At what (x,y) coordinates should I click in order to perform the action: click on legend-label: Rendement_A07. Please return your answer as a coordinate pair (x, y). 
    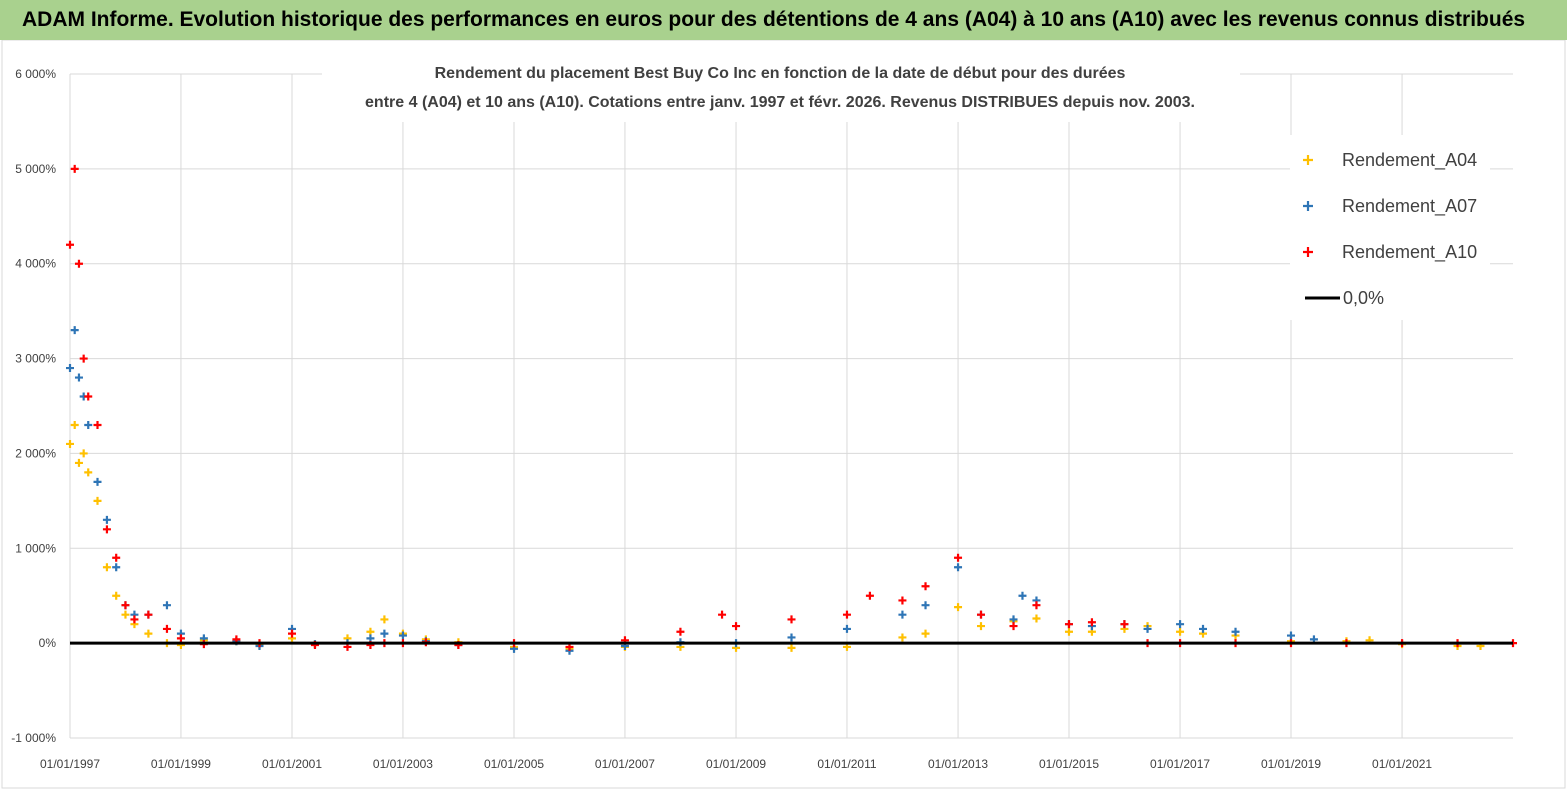
    Looking at the image, I should click on (1409, 206).